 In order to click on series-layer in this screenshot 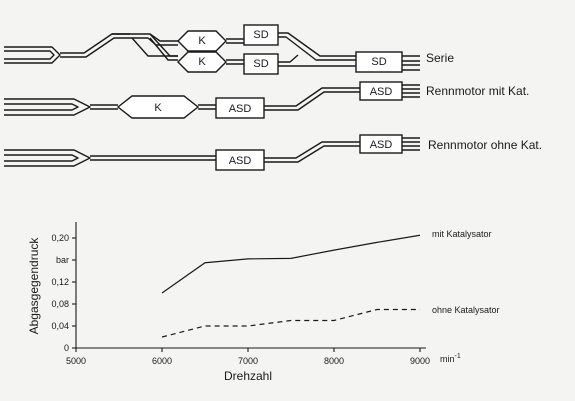, I will do `click(291, 286)`.